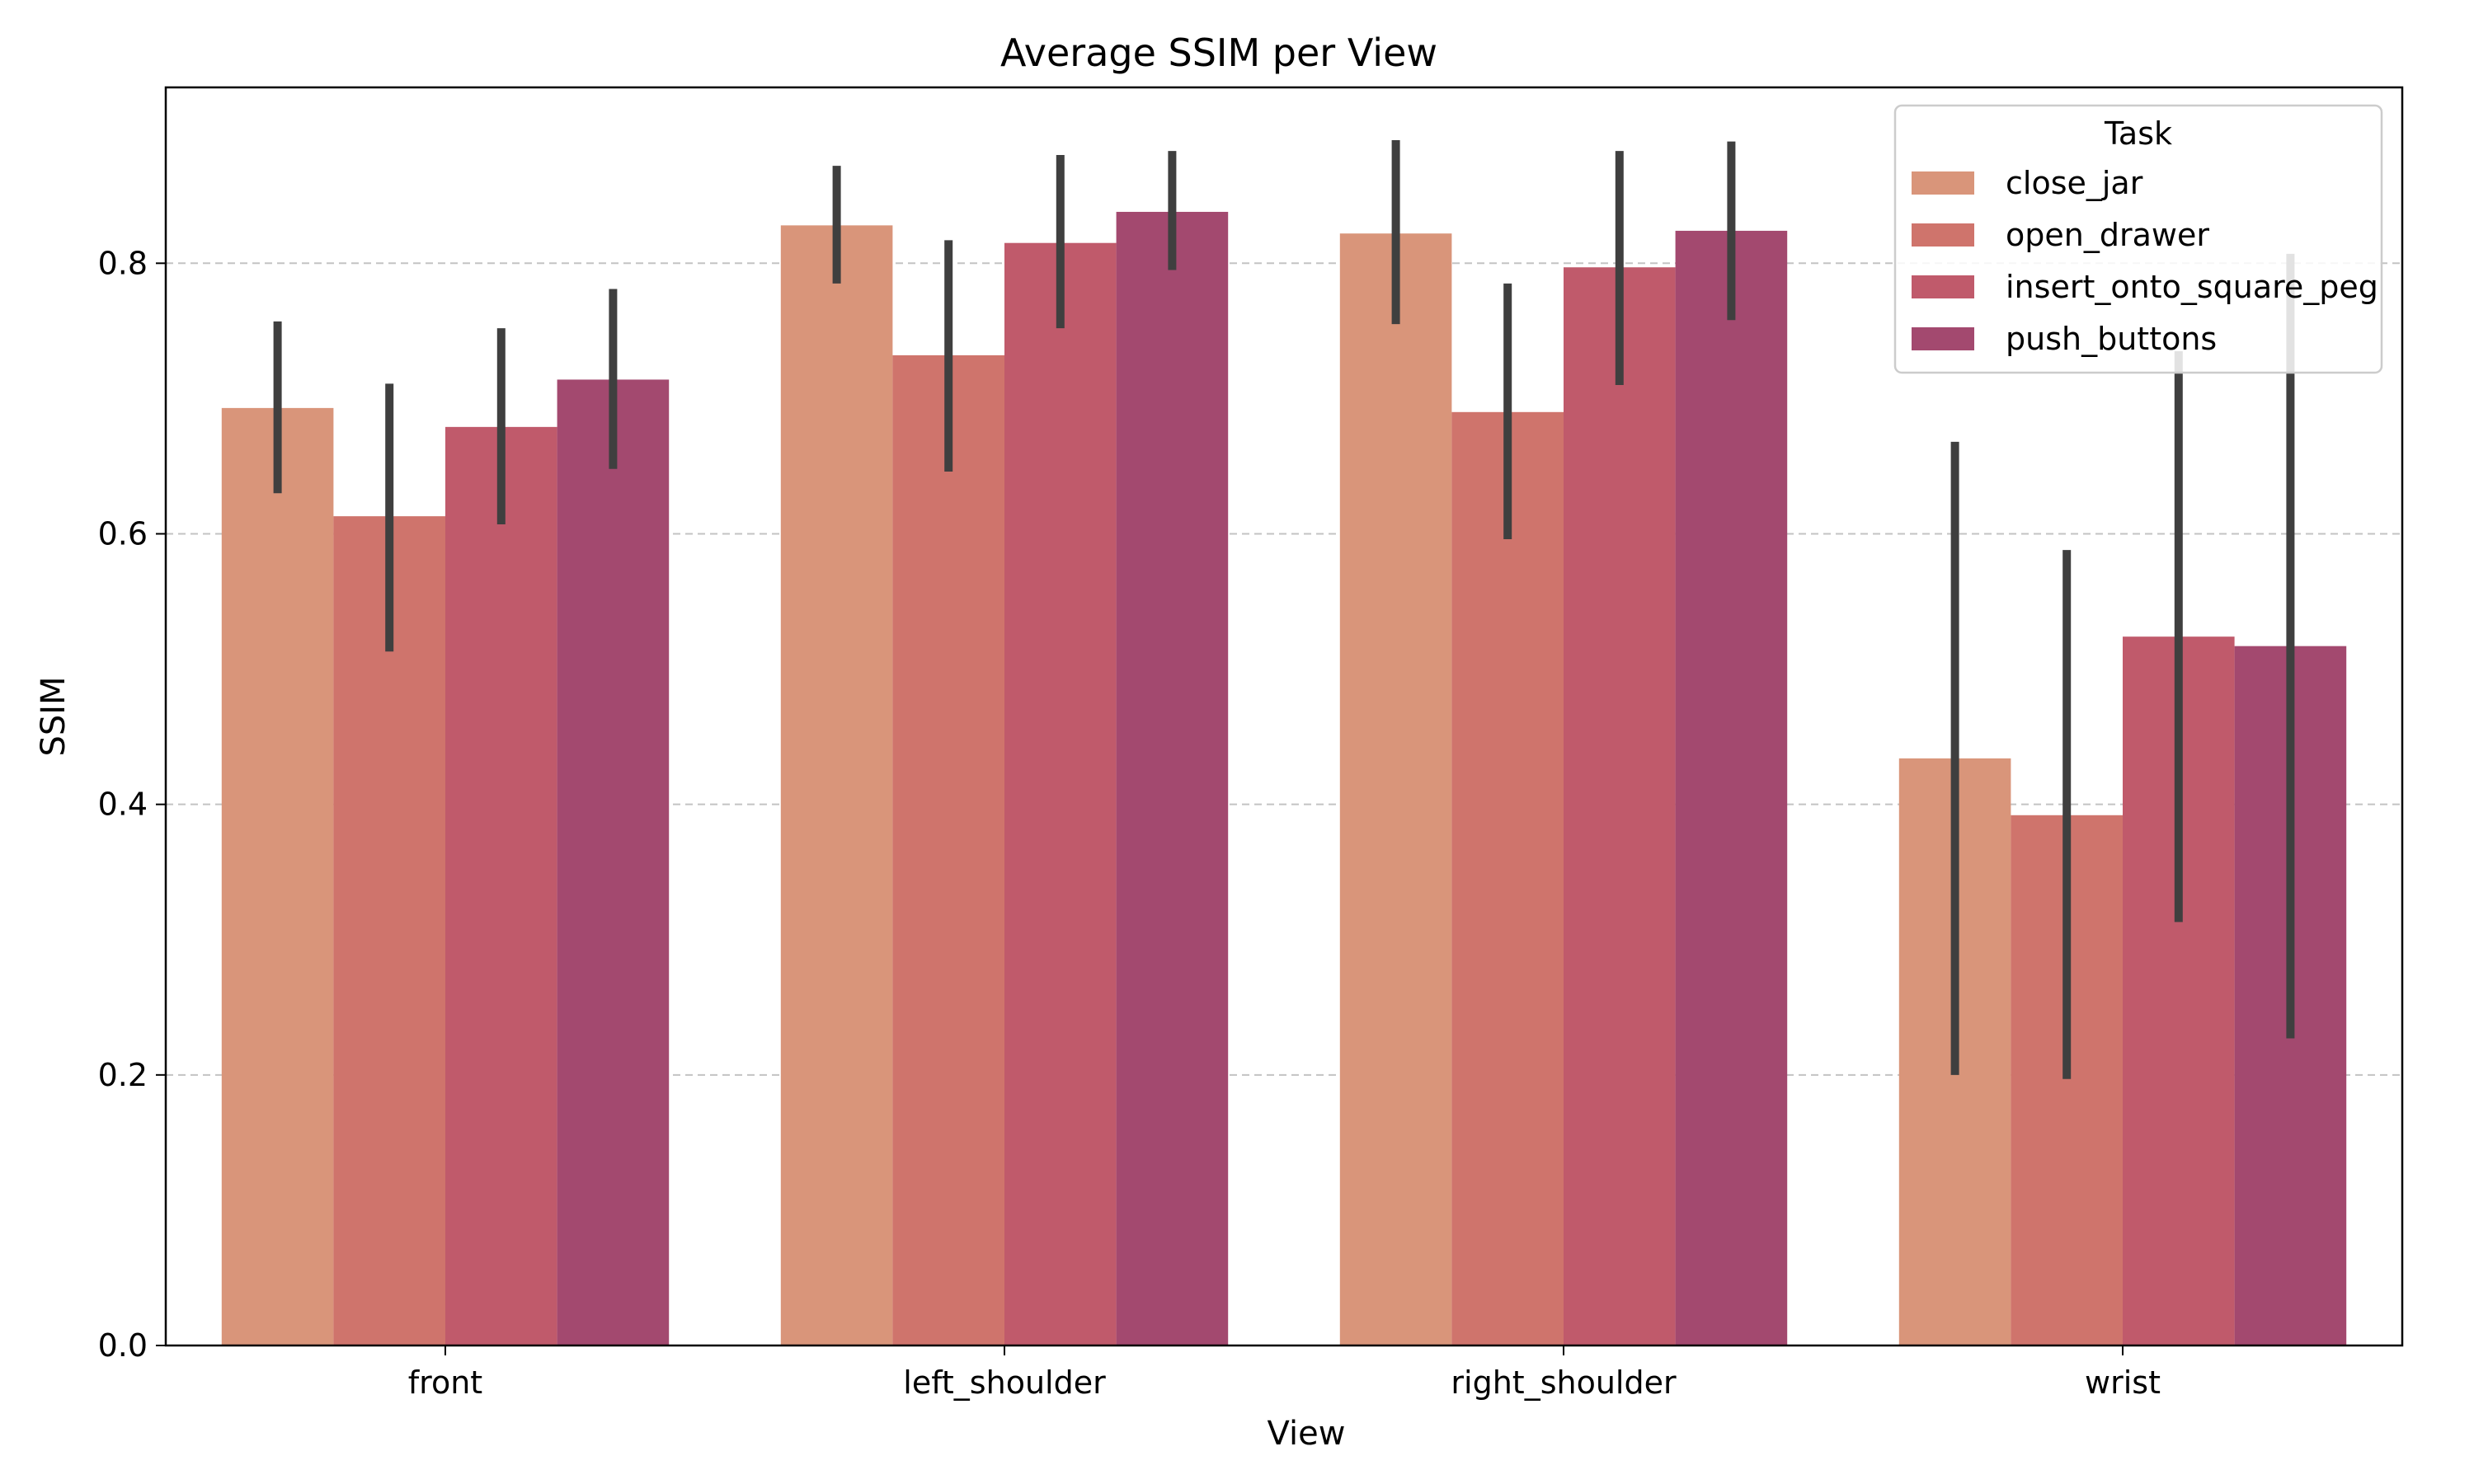  Describe the element at coordinates (445, 1382) in the screenshot. I see `x-tick-label: front` at that location.